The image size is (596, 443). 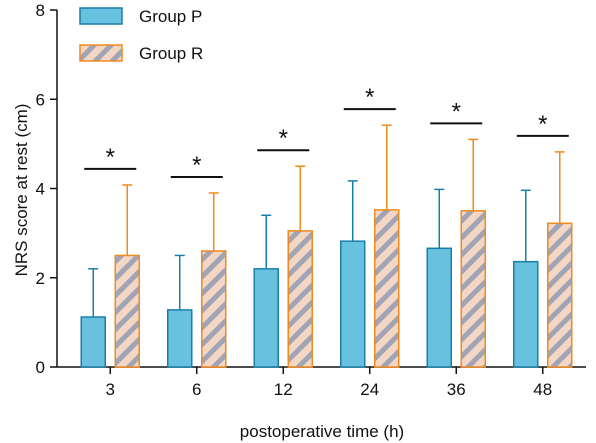 I want to click on x-axis-title: postoperative time (h), so click(x=322, y=431).